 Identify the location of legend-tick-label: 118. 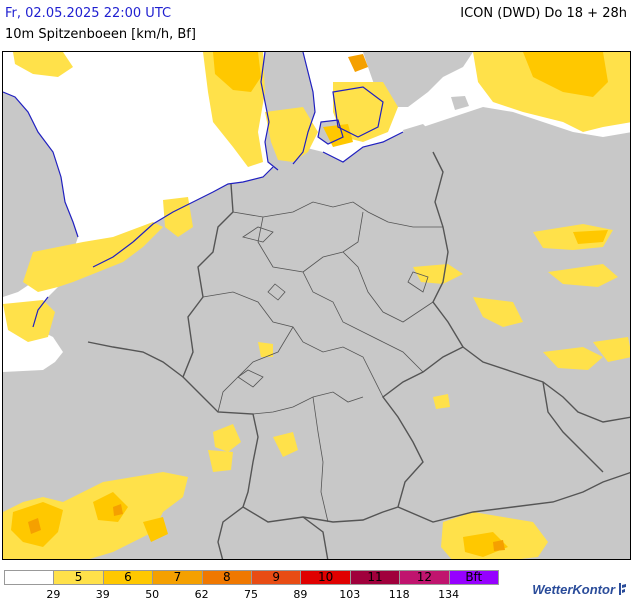
(399, 594).